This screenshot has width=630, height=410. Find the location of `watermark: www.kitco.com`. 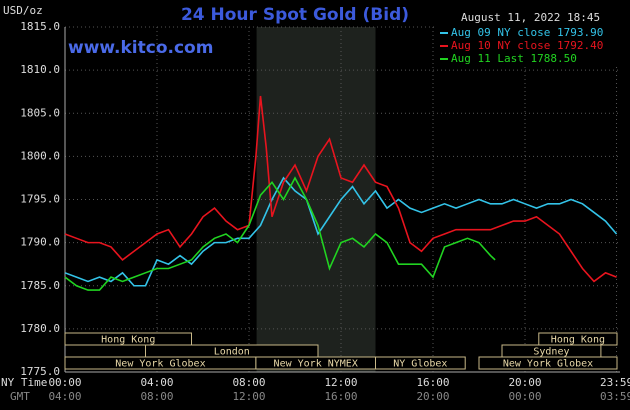

watermark: www.kitco.com is located at coordinates (140, 48).